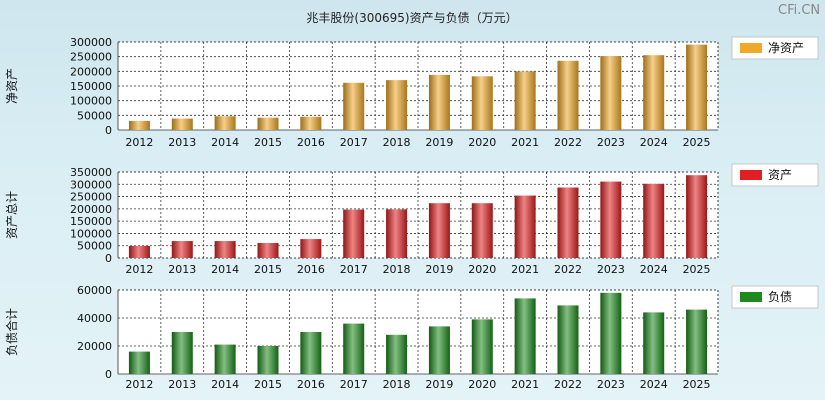 The image size is (825, 400). I want to click on y-axis-label: 资产总计, so click(12, 215).